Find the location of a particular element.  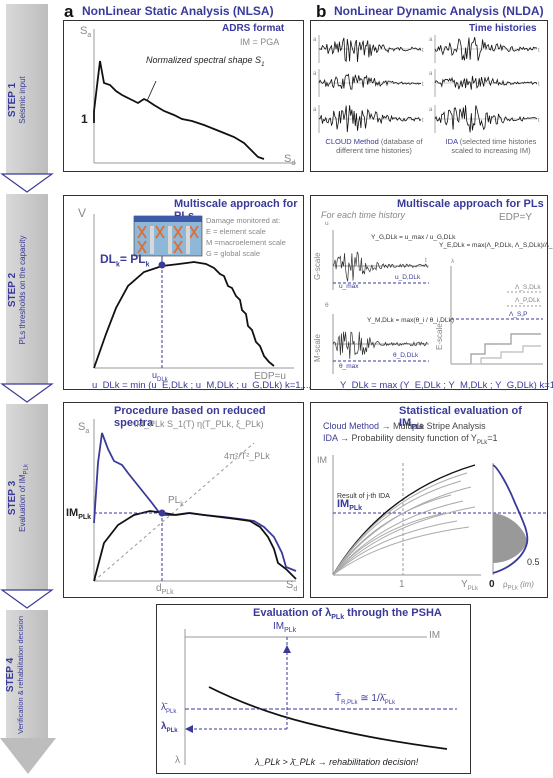

step2-subtitle: PLs thresholds on the capacity is located at coordinates (22, 290).